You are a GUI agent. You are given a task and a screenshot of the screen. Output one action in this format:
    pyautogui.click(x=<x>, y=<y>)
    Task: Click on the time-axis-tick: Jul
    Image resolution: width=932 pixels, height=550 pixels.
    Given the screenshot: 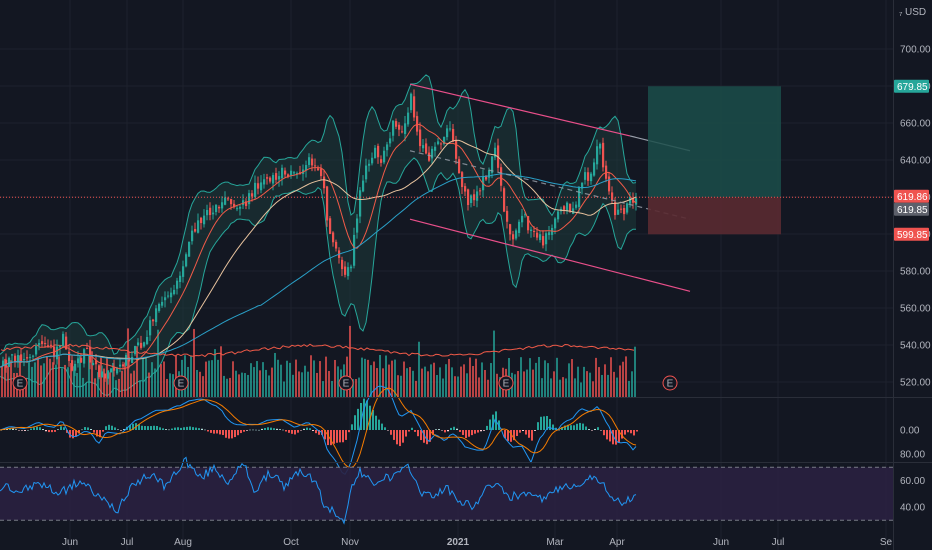 What is the action you would take?
    pyautogui.click(x=127, y=542)
    